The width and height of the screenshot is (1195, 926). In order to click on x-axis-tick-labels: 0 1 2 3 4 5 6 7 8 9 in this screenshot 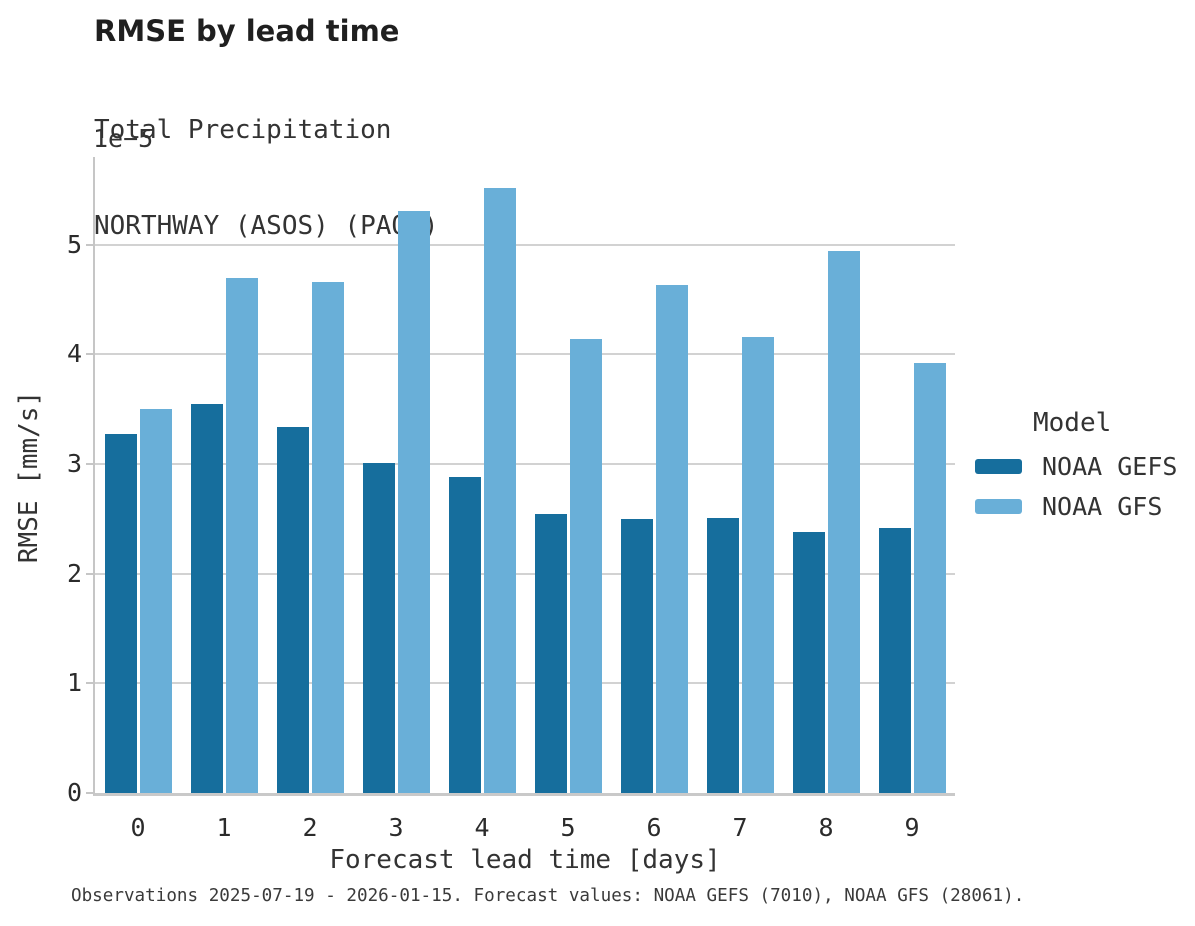, I will do `click(525, 828)`.